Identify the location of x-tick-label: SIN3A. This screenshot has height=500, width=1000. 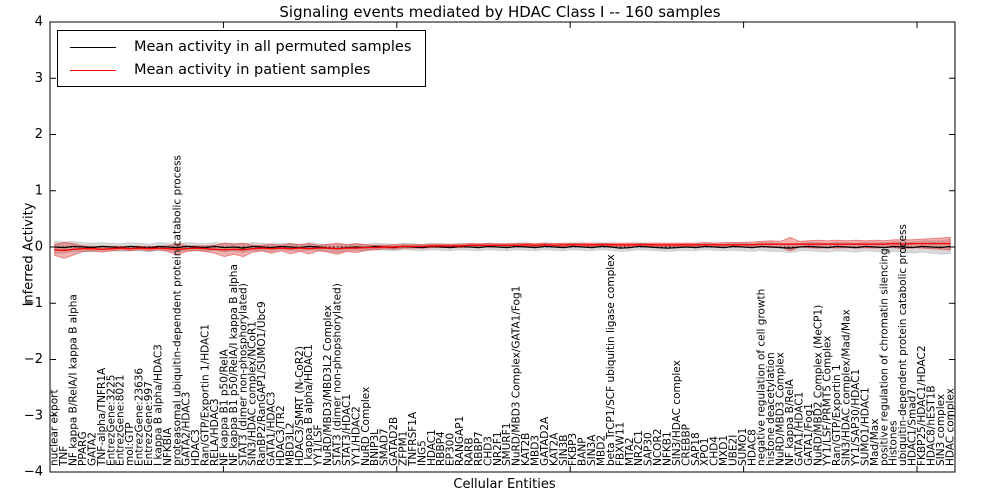
(592, 450).